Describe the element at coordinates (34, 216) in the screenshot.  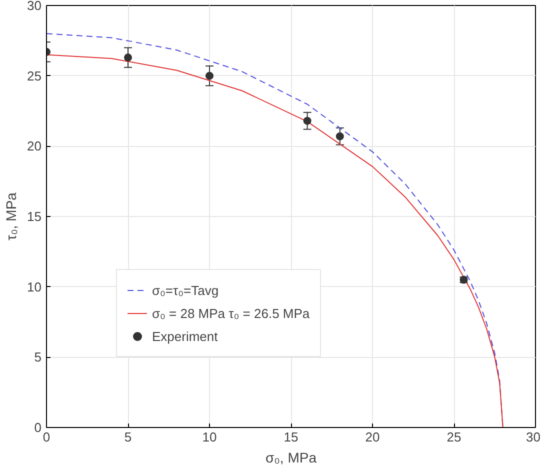
I see `y-tick-label: 15` at that location.